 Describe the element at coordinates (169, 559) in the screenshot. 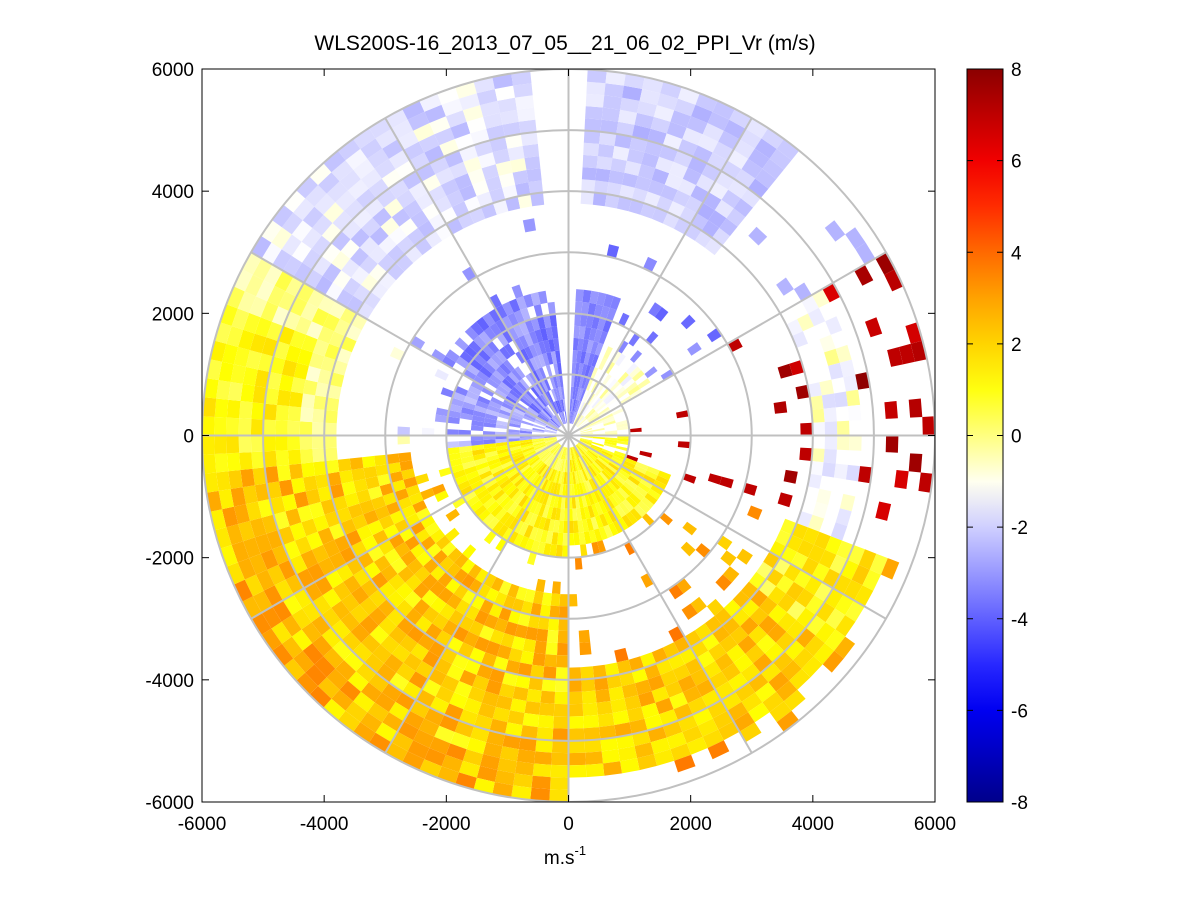

I see `y-tick-label: -2000` at that location.